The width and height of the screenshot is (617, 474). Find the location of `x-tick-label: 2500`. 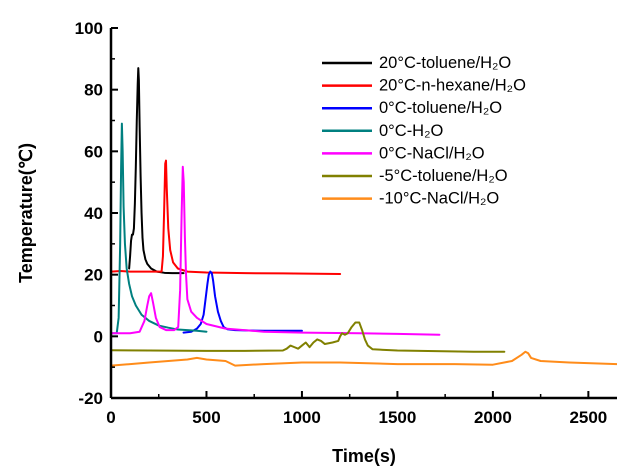

x-tick-label: 2500 is located at coordinates (588, 417).